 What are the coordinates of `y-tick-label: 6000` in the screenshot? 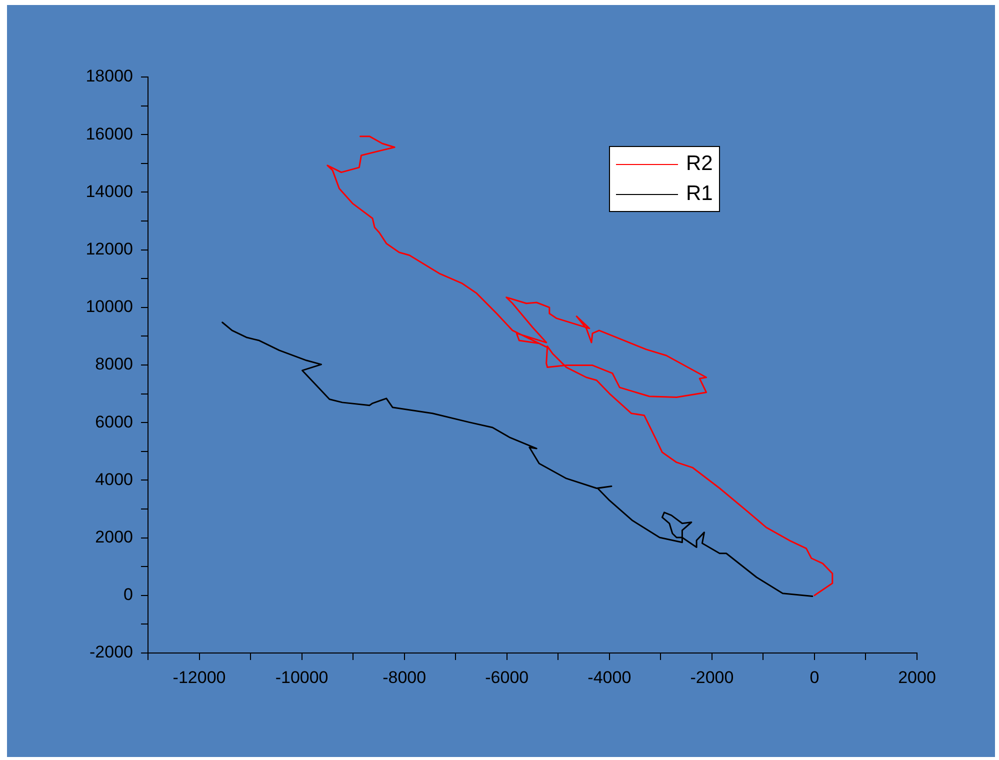 It's located at (114, 422).